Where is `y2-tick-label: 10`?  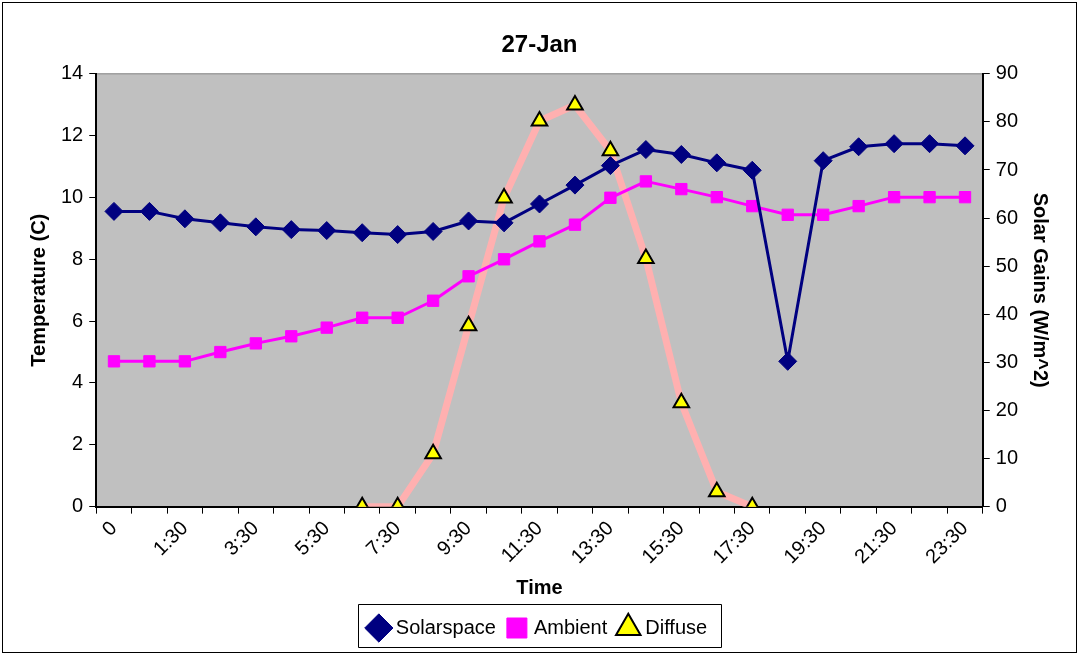 y2-tick-label: 10 is located at coordinates (1006, 457).